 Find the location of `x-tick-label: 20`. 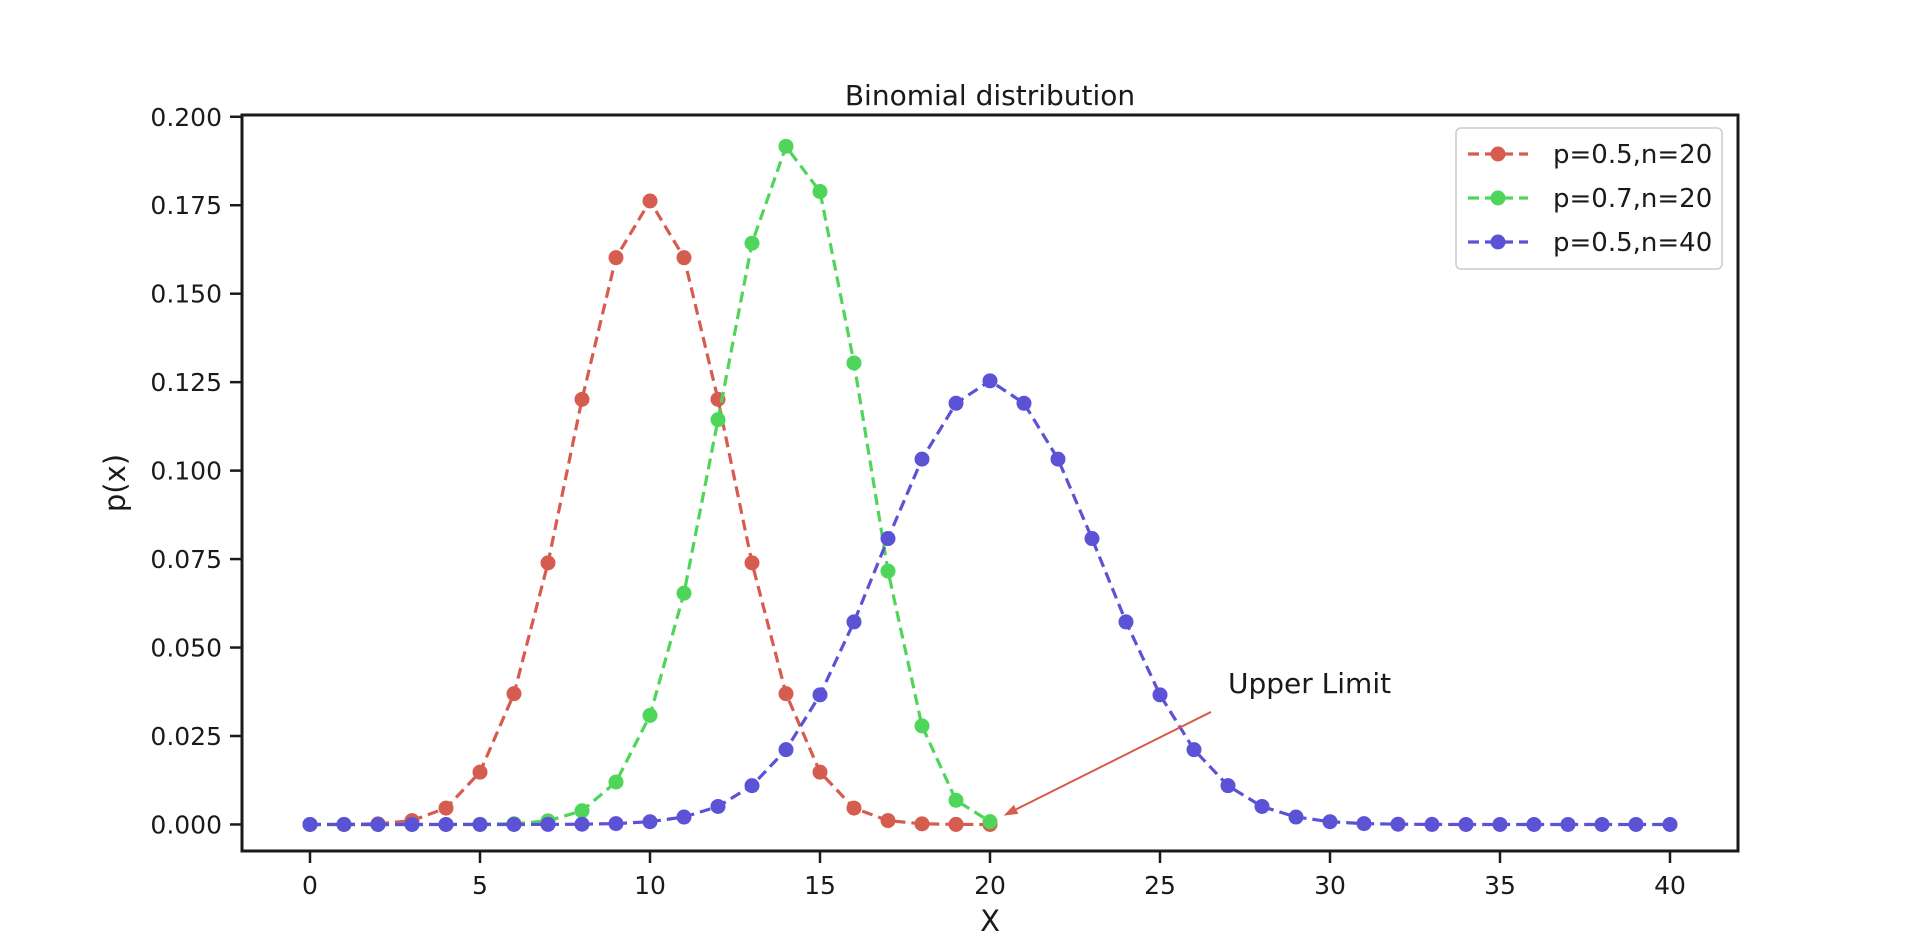

x-tick-label: 20 is located at coordinates (990, 885).